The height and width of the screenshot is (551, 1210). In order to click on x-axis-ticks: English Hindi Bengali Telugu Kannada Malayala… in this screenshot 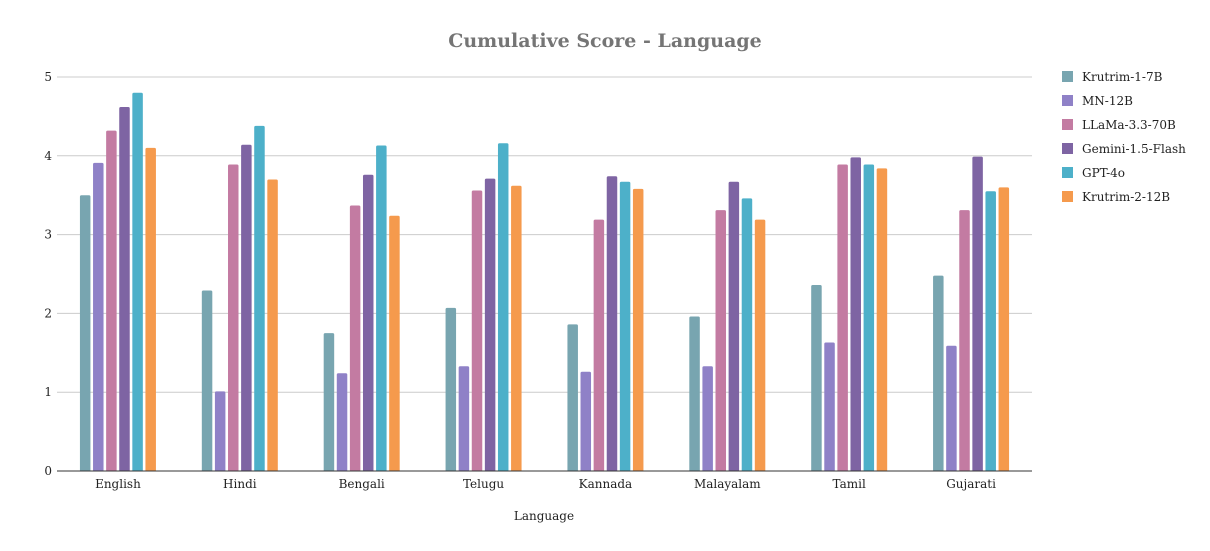, I will do `click(545, 484)`.